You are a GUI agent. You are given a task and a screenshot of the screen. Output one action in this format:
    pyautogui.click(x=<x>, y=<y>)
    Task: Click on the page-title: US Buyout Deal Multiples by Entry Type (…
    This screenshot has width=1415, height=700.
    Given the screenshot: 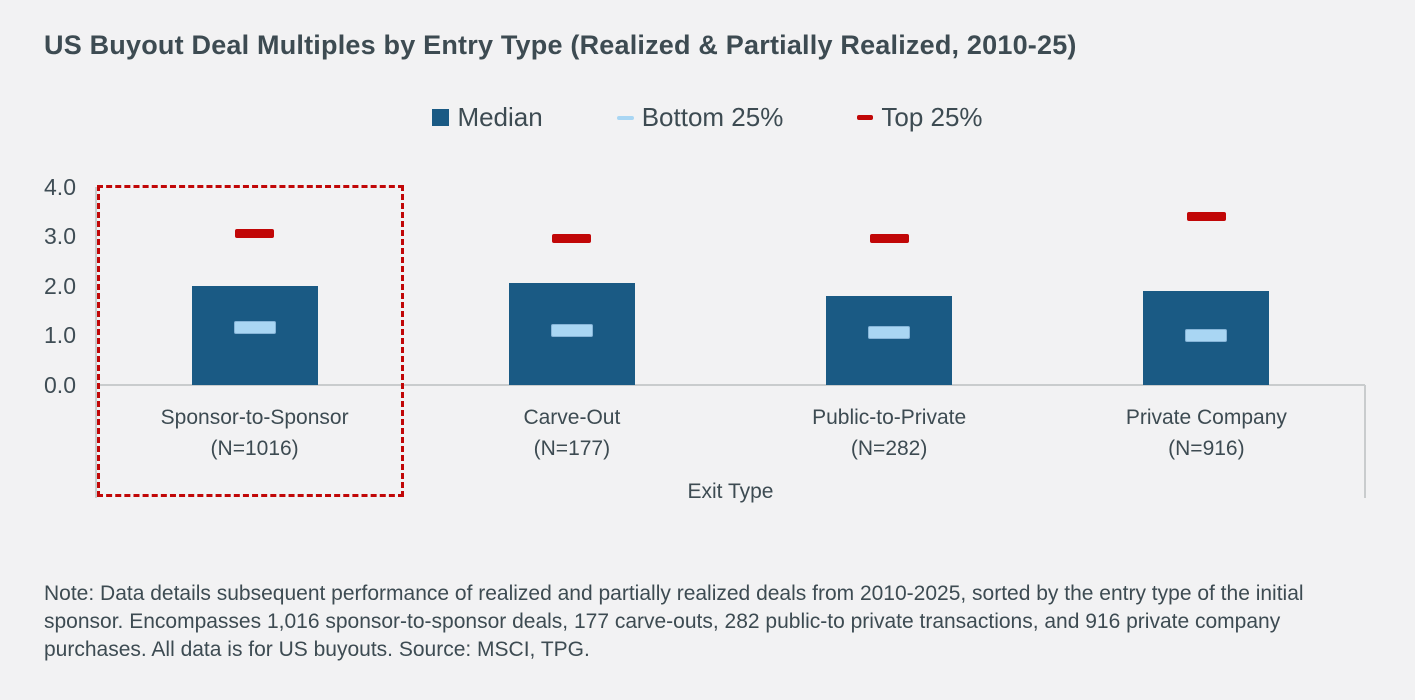 What is the action you would take?
    pyautogui.click(x=560, y=45)
    